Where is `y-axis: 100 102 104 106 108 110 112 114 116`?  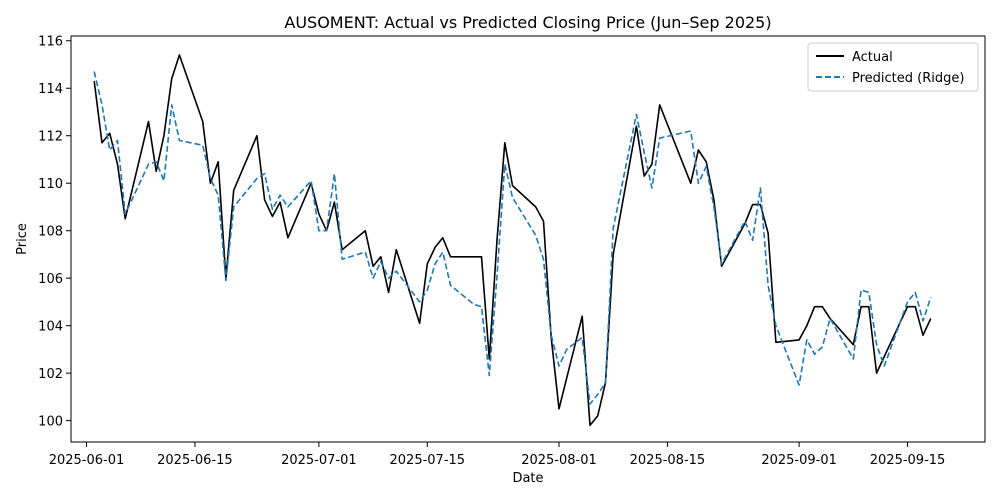
y-axis: 100 102 104 106 108 110 112 114 116 is located at coordinates (54, 232).